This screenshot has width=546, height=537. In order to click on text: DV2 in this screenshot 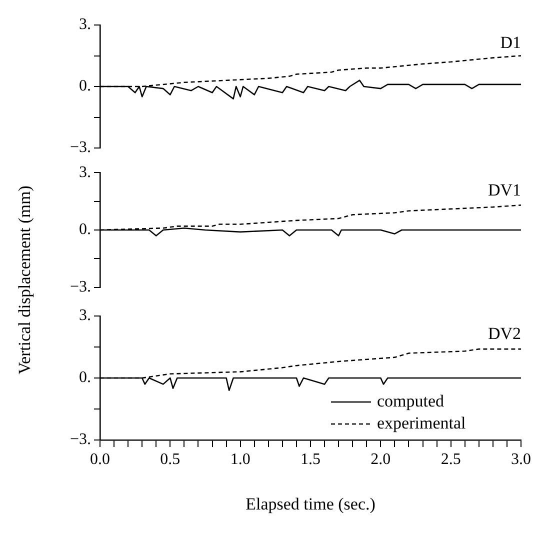, I will do `click(504, 333)`.